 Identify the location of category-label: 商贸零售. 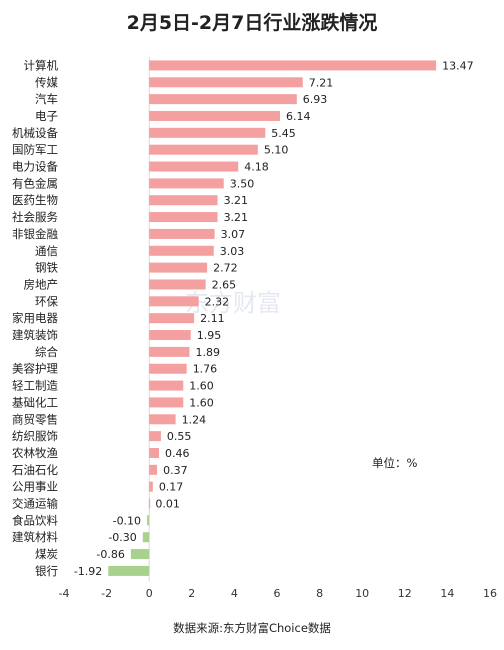
(35, 419).